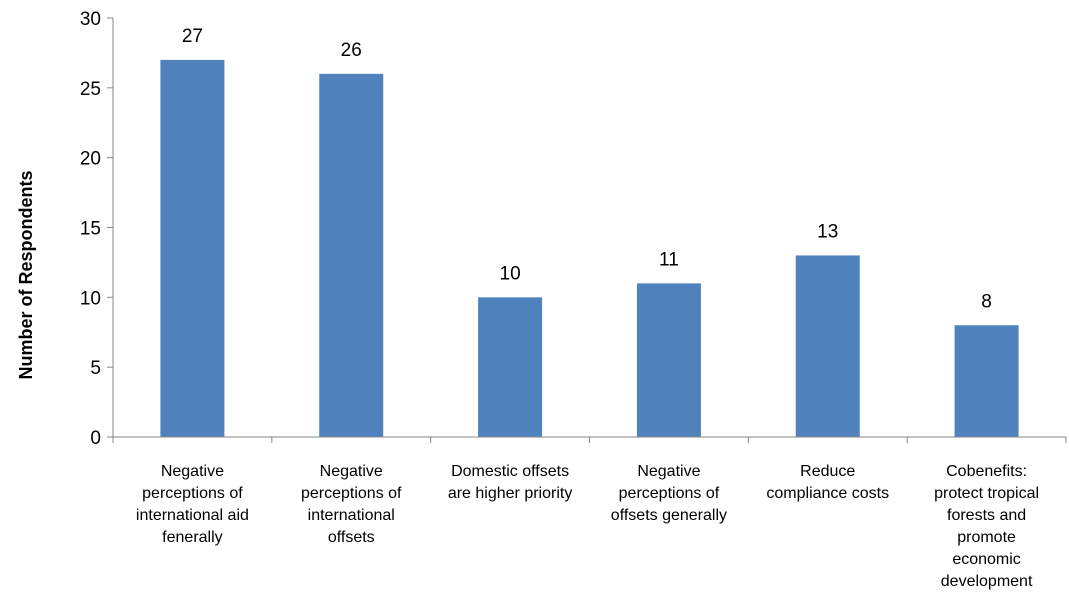 The image size is (1069, 615). Describe the element at coordinates (95, 368) in the screenshot. I see `y-tick-label: 5` at that location.